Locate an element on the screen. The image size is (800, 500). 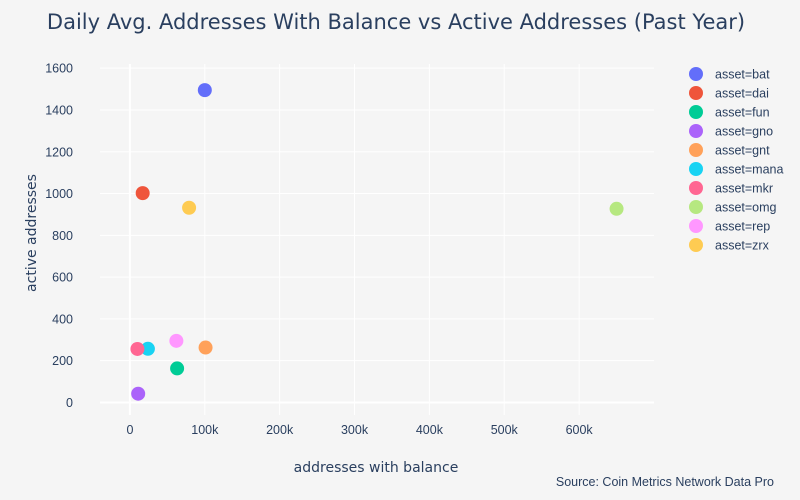
legend-item-gno: asset=gno is located at coordinates (731, 131).